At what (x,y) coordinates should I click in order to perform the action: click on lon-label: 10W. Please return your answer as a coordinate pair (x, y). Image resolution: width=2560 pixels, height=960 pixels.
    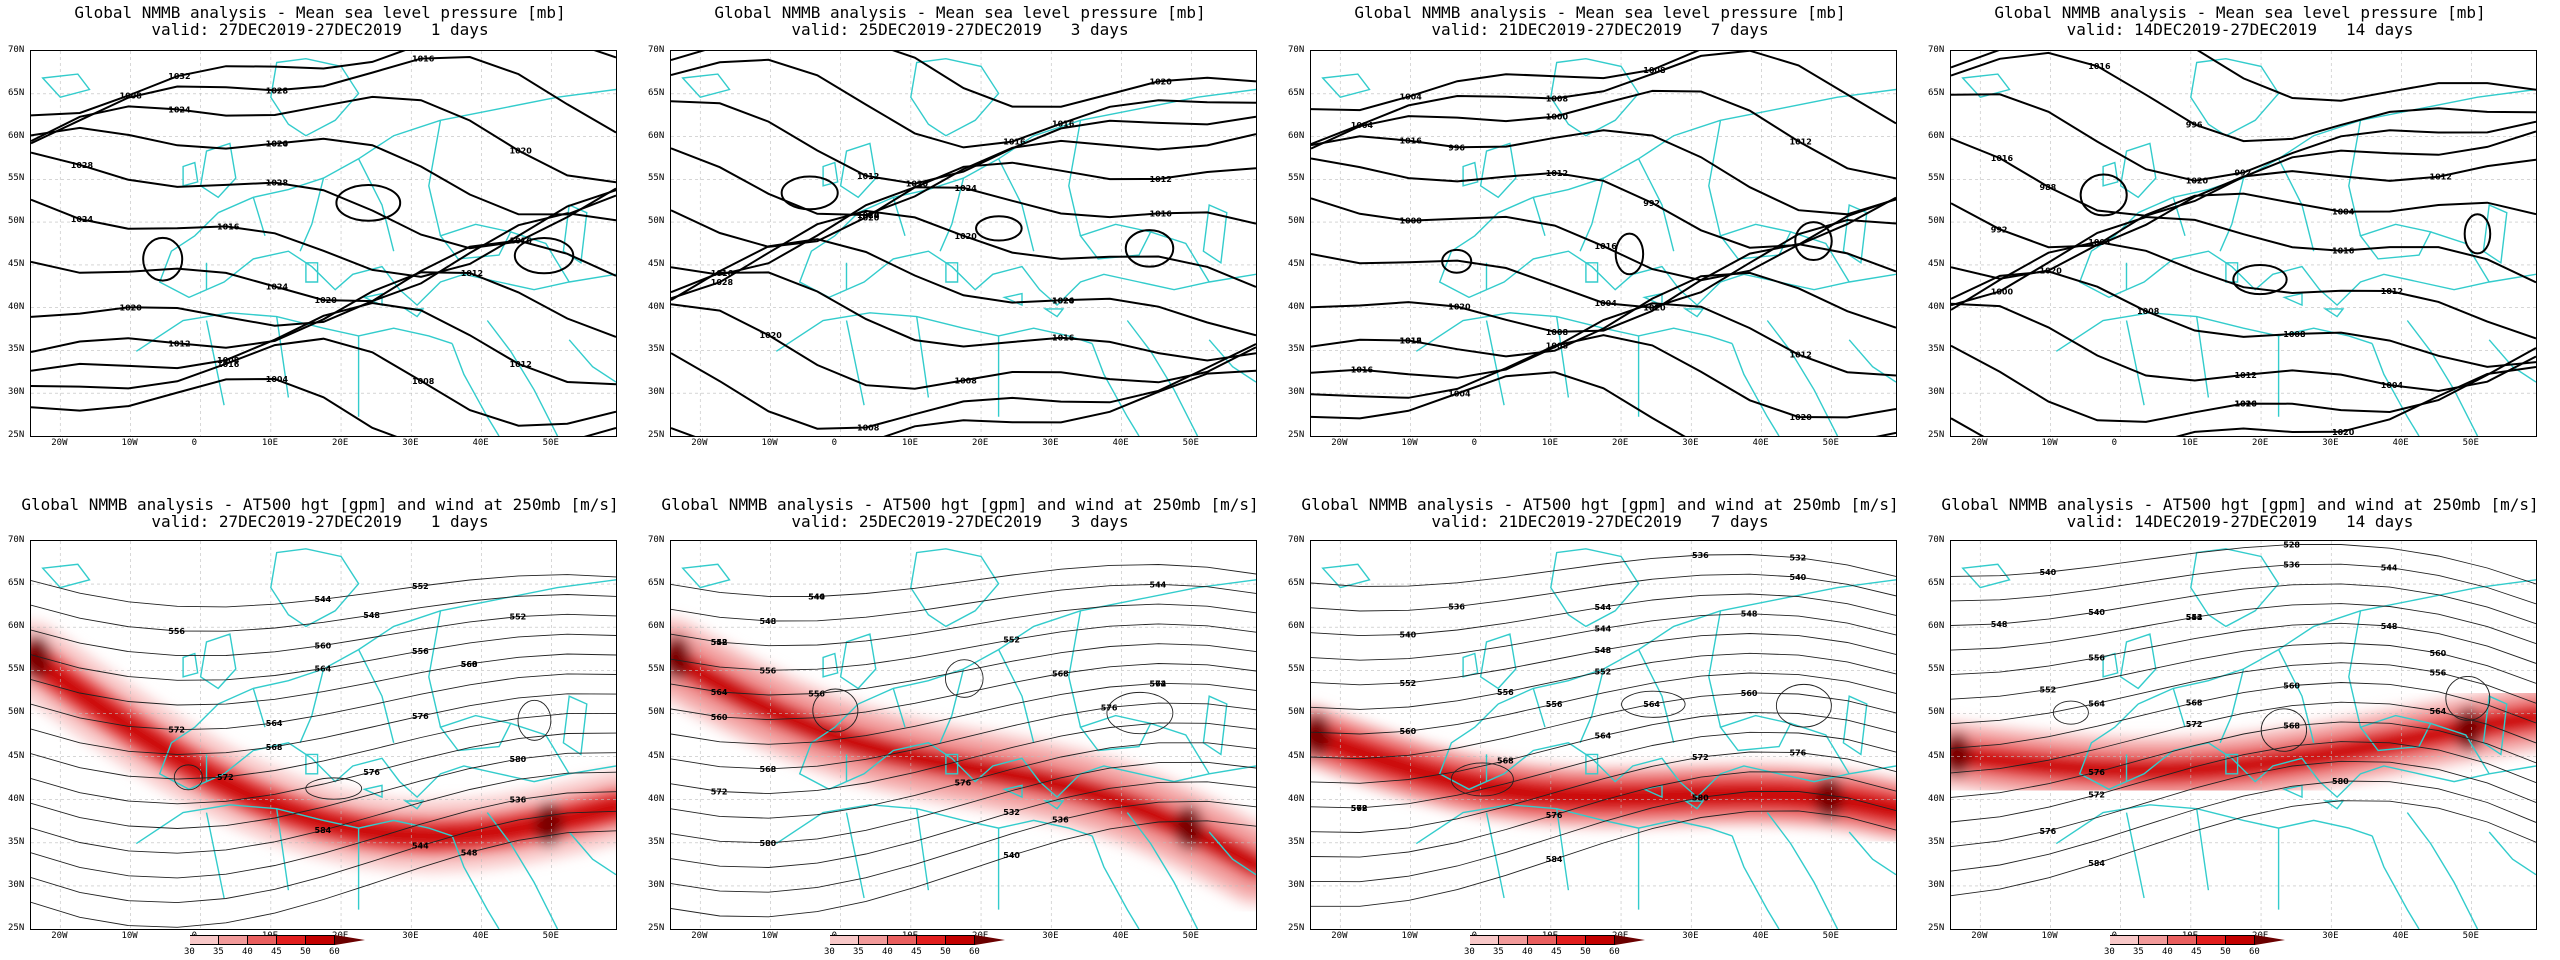
    Looking at the image, I should click on (129, 936).